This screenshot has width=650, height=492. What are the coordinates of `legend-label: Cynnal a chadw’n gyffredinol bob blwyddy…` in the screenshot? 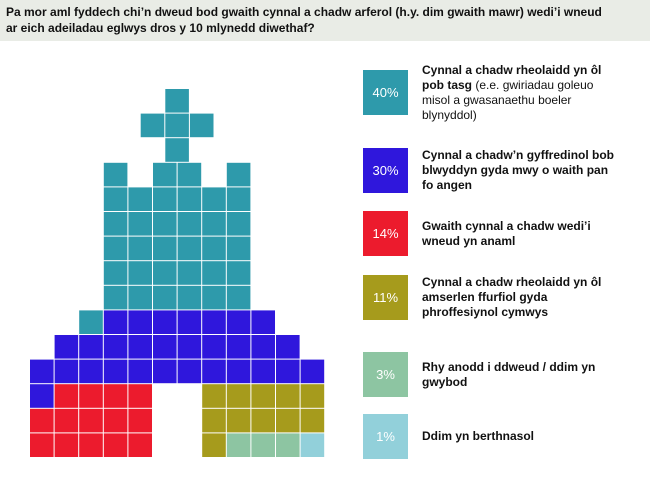 It's located at (522, 170).